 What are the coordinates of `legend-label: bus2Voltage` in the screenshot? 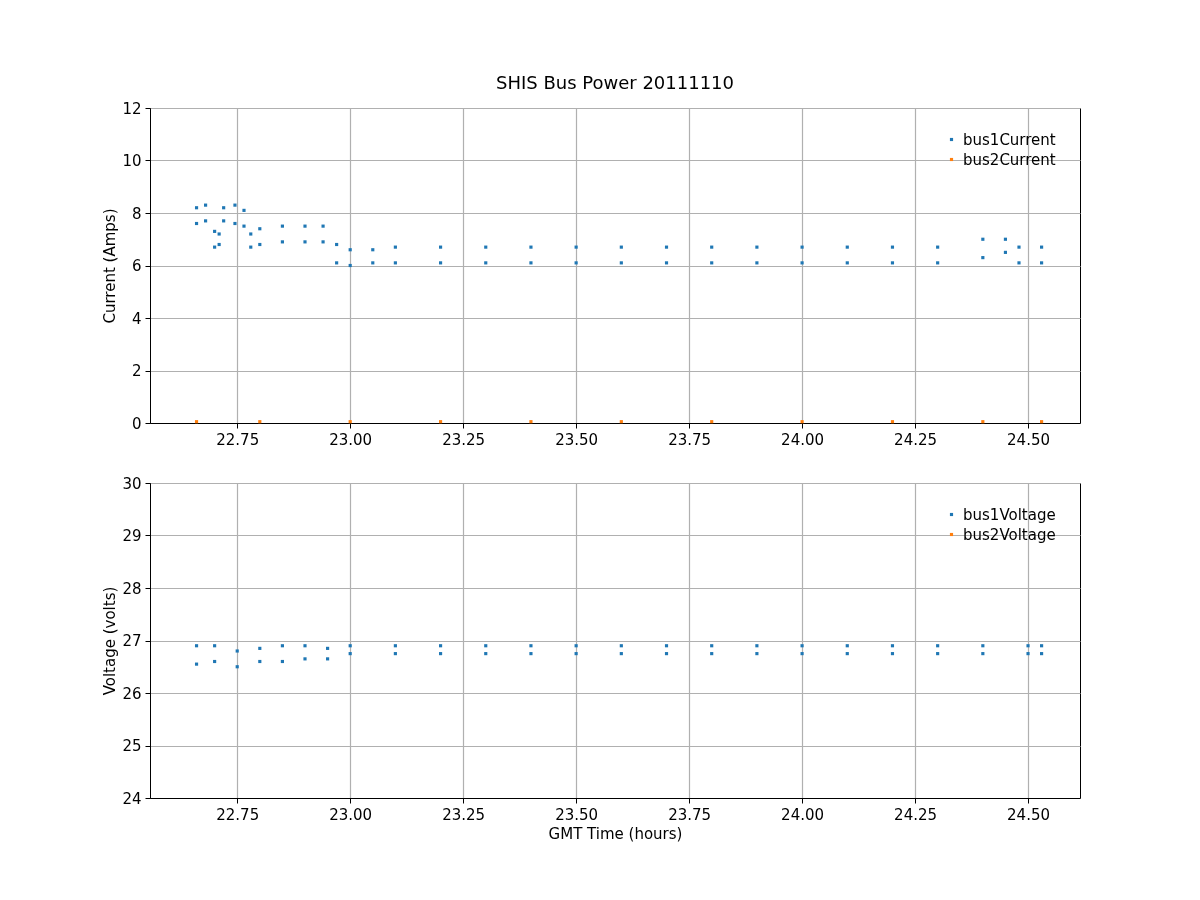 It's located at (1009, 534).